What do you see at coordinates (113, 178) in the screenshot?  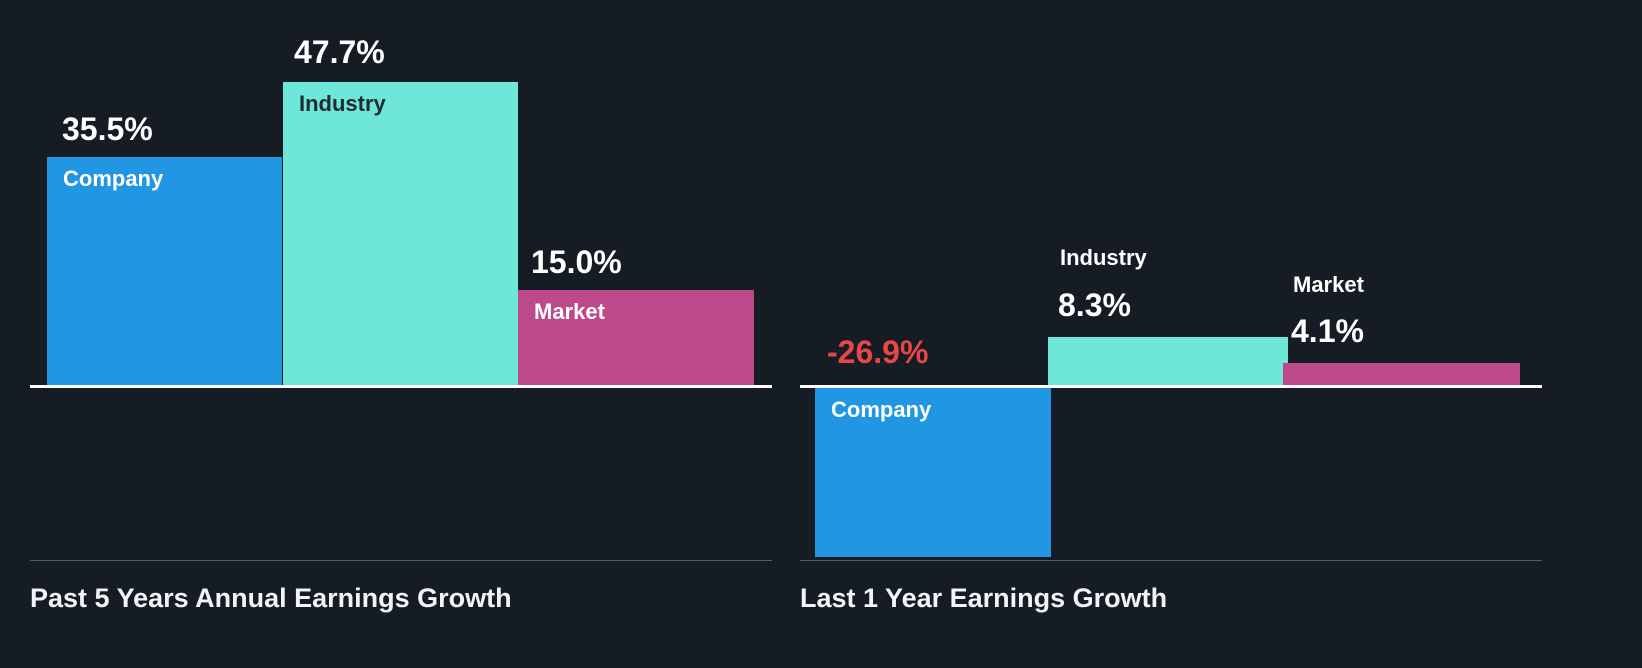 I see `bar-label-company-5y: Company` at bounding box center [113, 178].